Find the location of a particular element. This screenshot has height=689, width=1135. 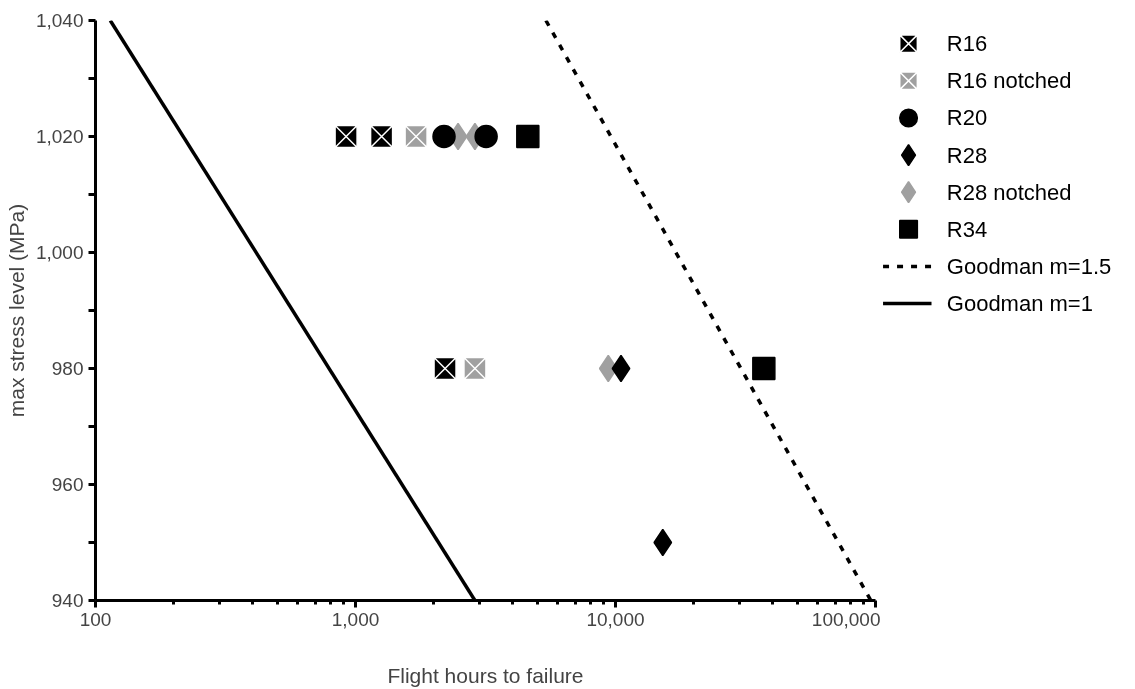

y-tick-label: 960 is located at coordinates (67, 484).